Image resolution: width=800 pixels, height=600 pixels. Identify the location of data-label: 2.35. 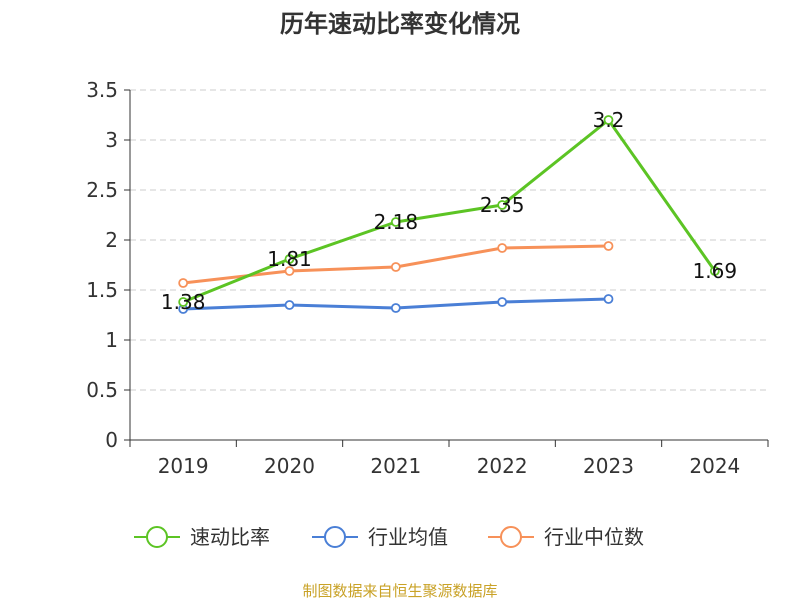
(502, 205).